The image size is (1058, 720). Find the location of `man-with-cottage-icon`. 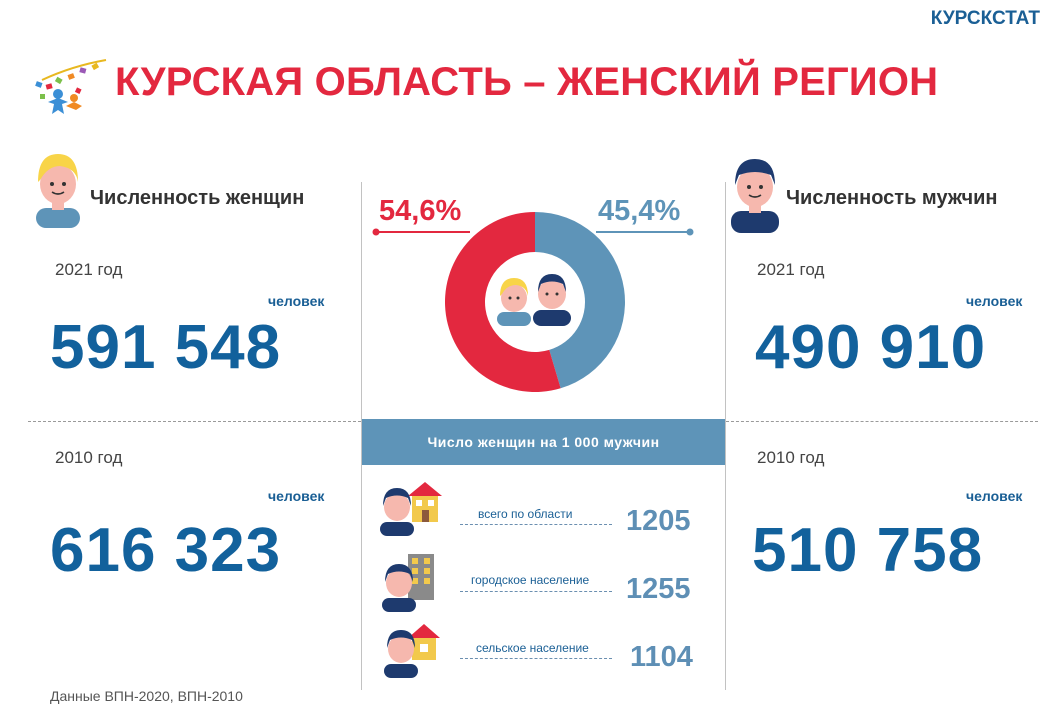

man-with-cottage-icon is located at coordinates (412, 651).